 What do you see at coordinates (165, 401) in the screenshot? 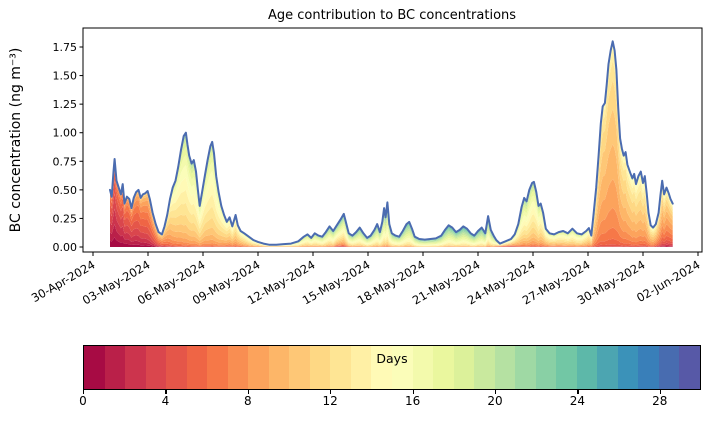
I see `colorbar-tick-label: 4` at bounding box center [165, 401].